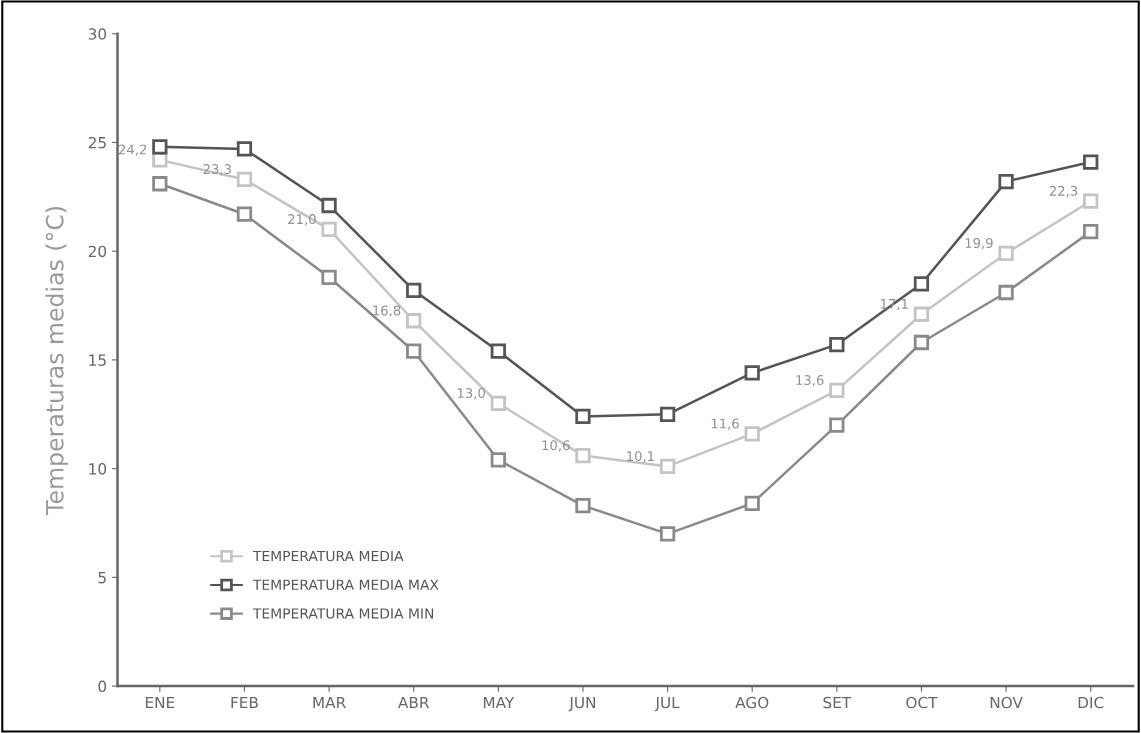  Describe the element at coordinates (98, 469) in the screenshot. I see `y-tick-label: 10` at that location.